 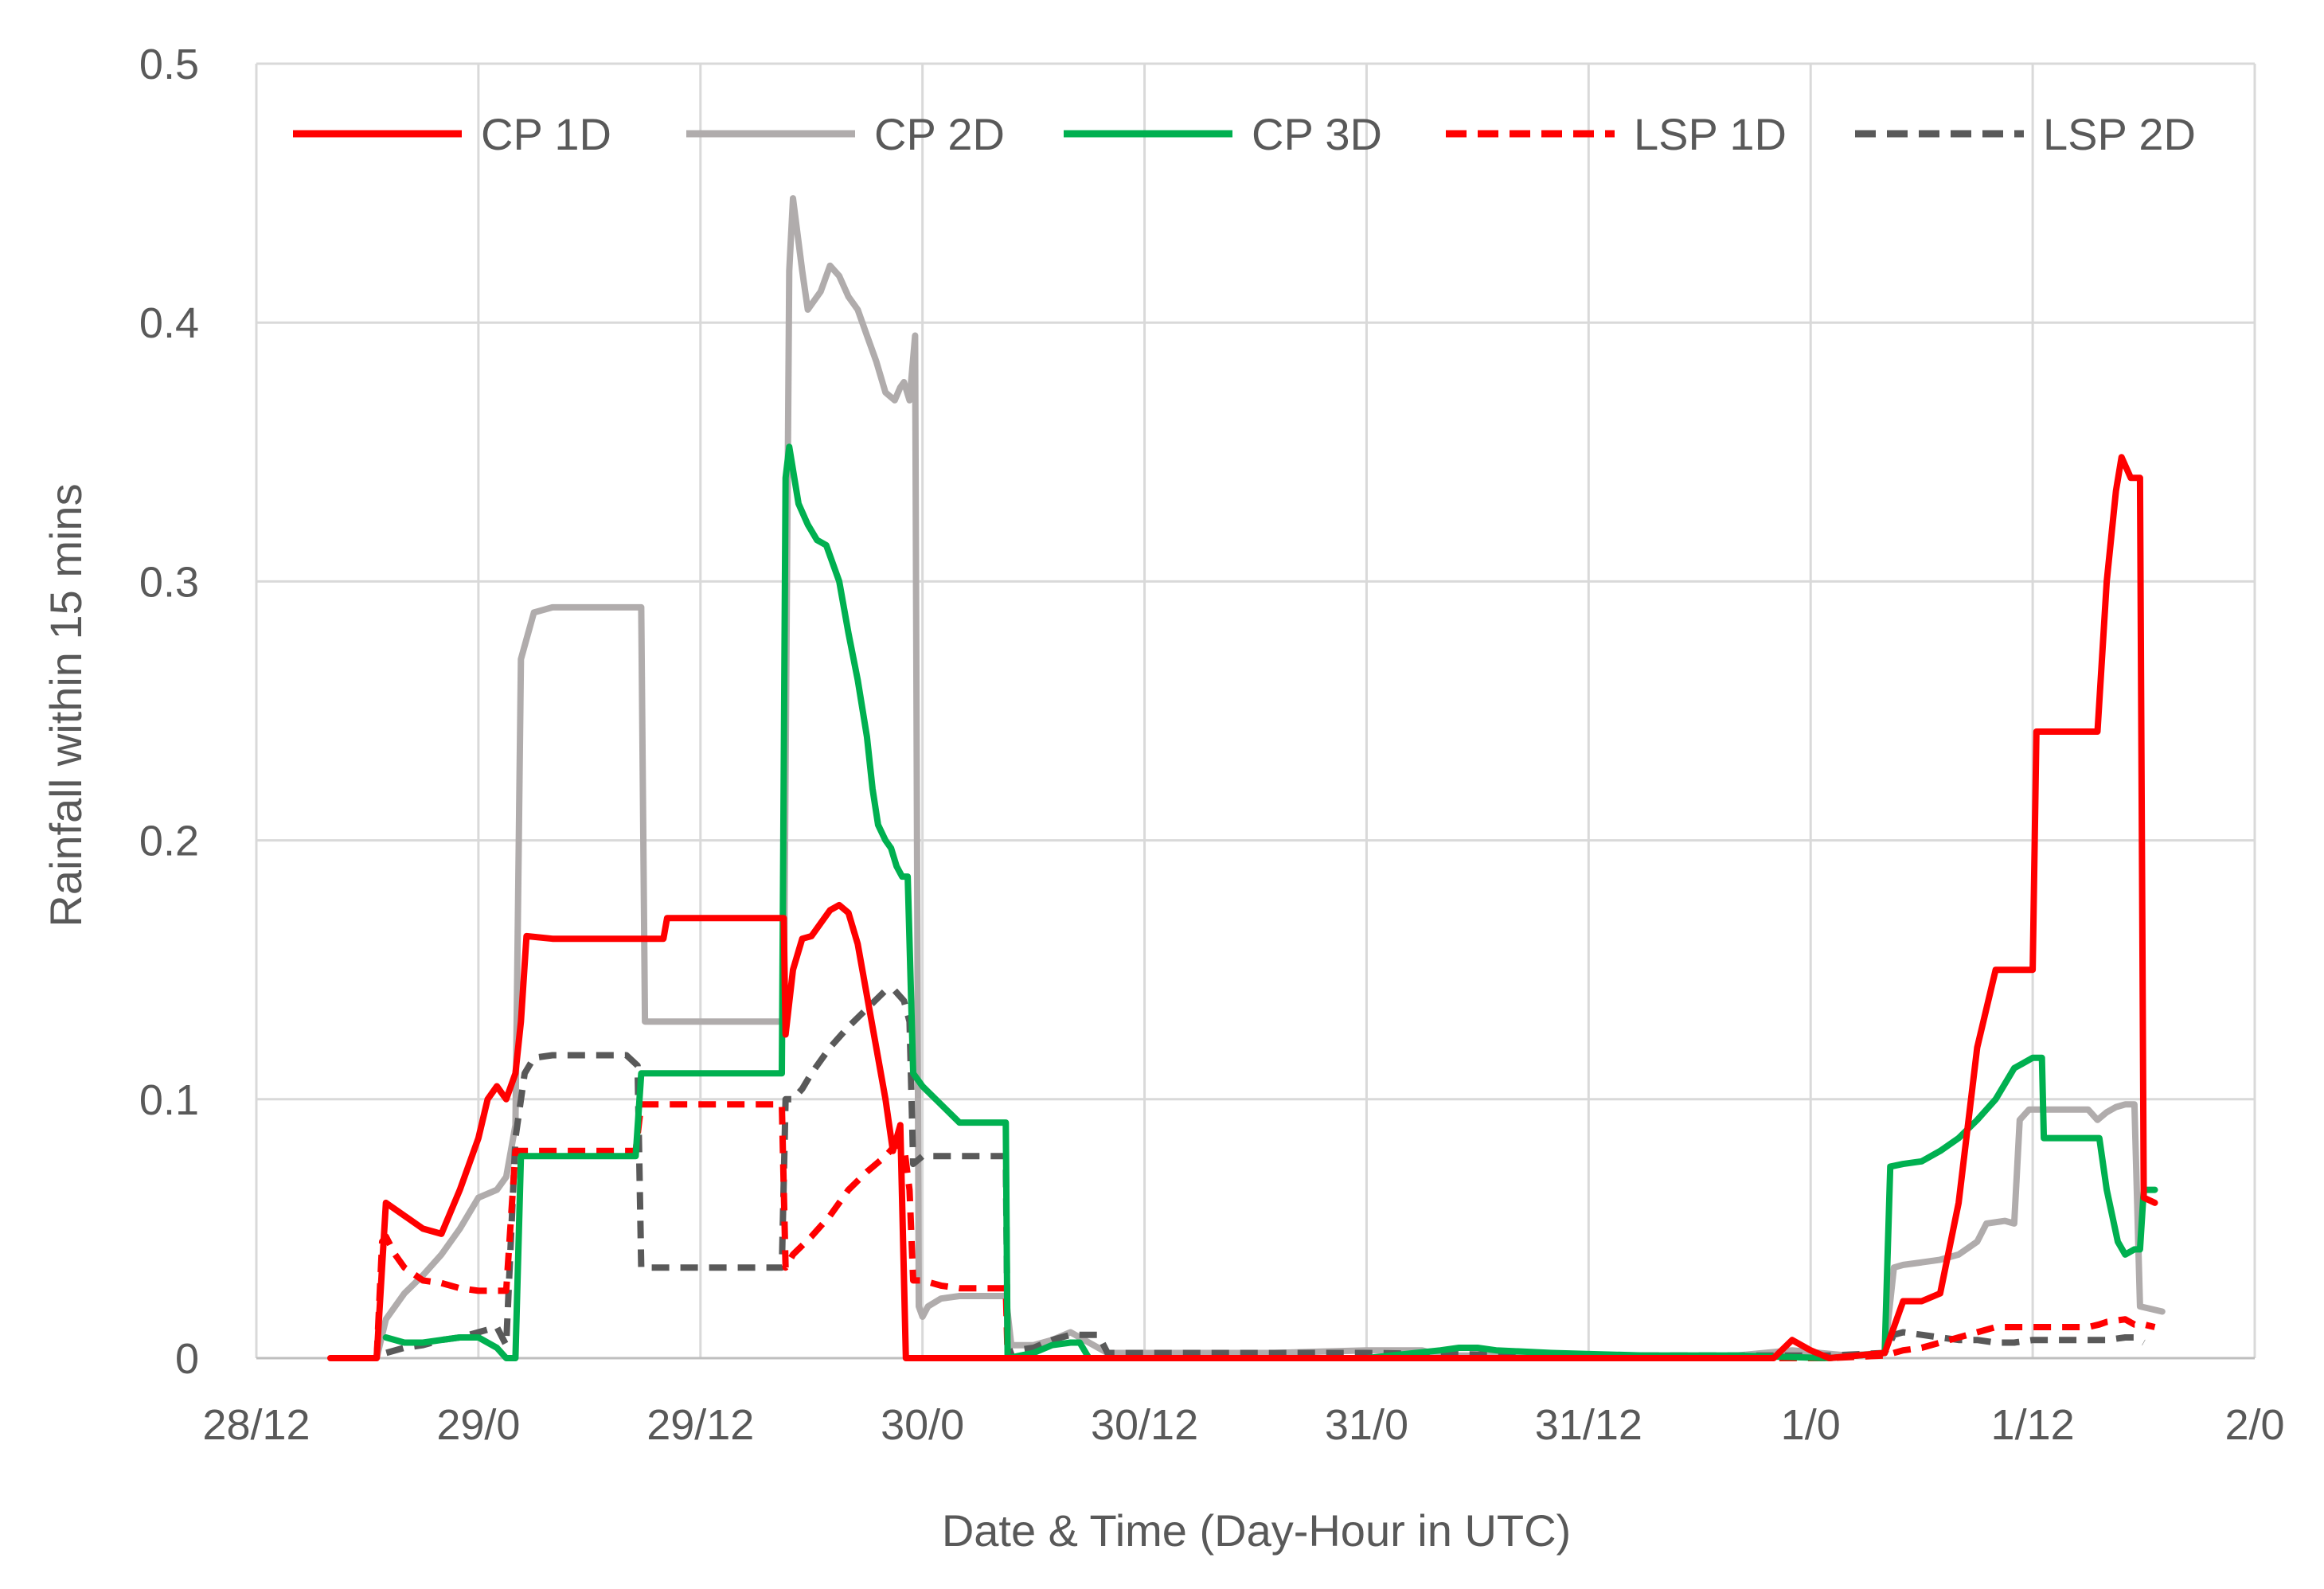 What do you see at coordinates (2033, 1425) in the screenshot?
I see `x-tick-label: 1/12` at bounding box center [2033, 1425].